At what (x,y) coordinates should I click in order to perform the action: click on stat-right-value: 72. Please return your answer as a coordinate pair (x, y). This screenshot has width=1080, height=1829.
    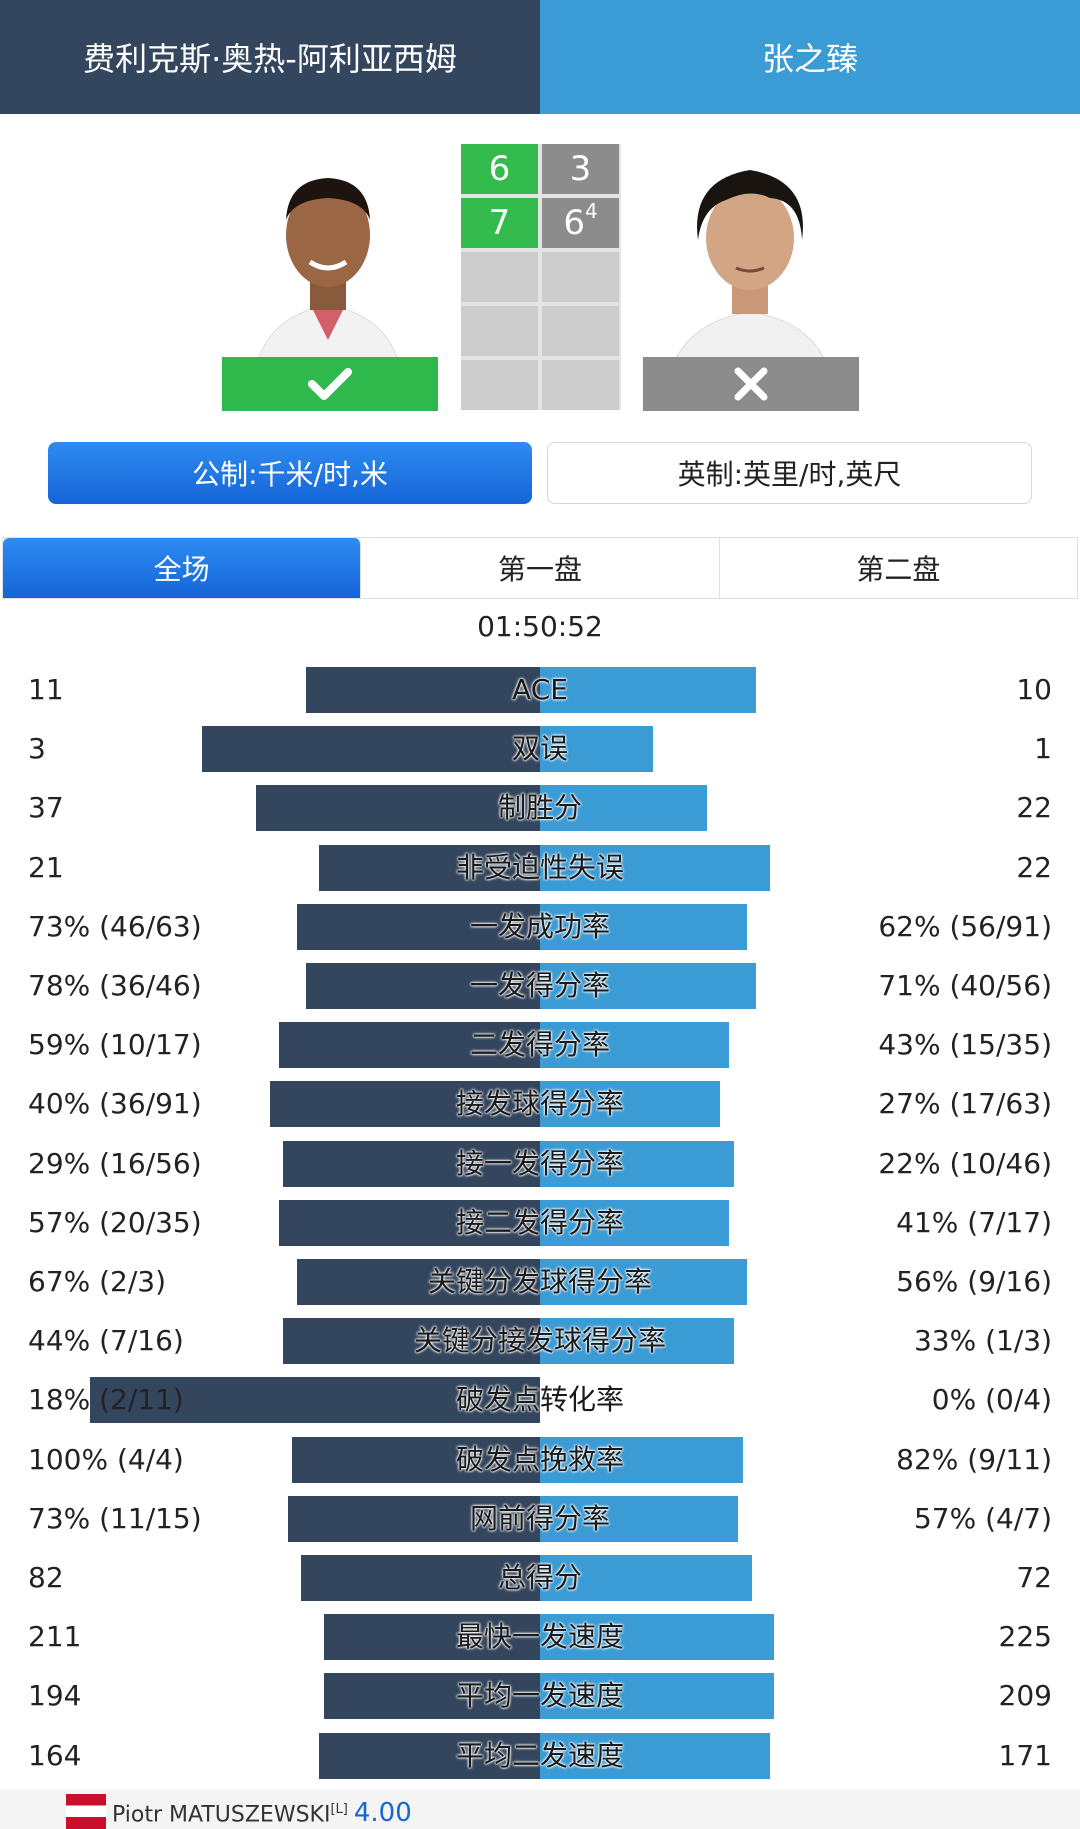
    Looking at the image, I should click on (1034, 1577).